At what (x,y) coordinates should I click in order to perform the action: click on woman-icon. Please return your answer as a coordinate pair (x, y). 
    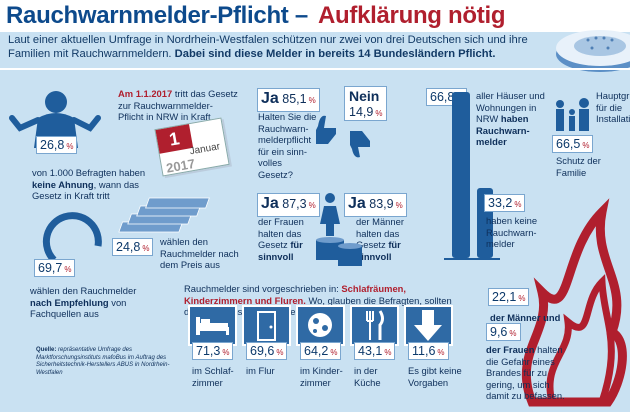
    Looking at the image, I should click on (330, 226).